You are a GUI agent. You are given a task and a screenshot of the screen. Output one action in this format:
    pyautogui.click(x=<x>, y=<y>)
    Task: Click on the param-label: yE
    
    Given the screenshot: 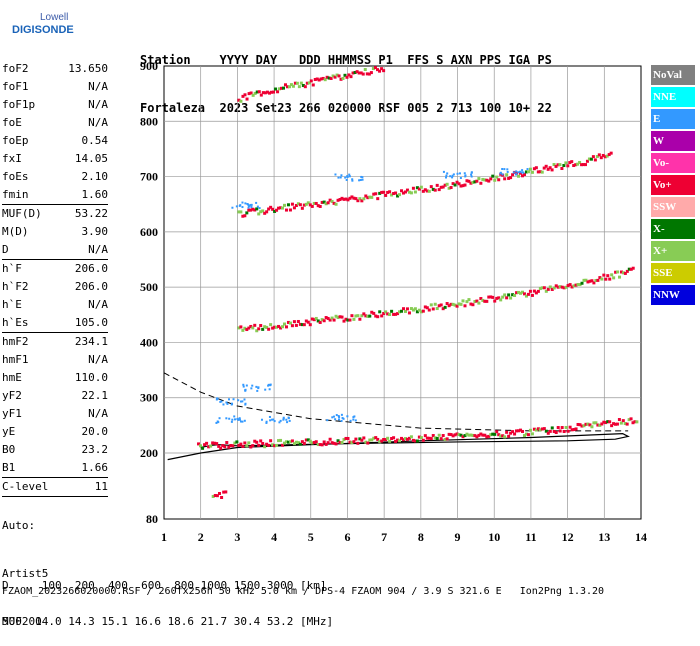 What is the action you would take?
    pyautogui.click(x=9, y=431)
    